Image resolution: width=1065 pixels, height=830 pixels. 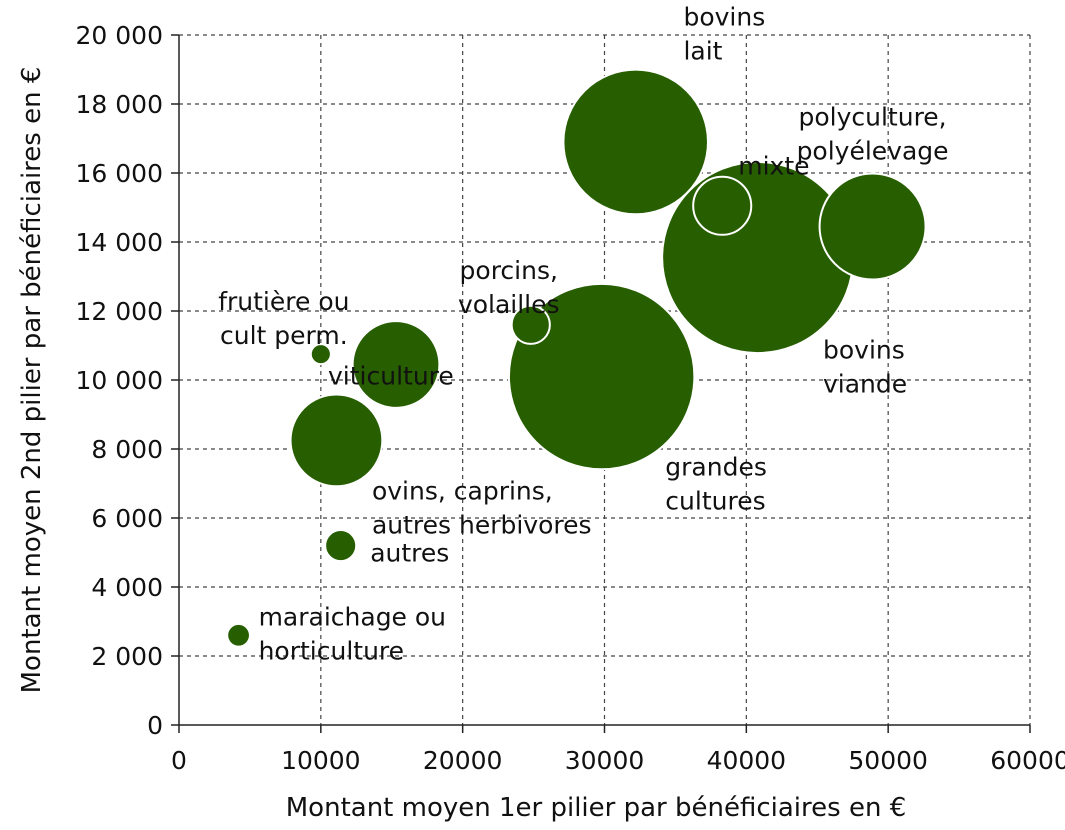 I want to click on bubble-label: porcins, volailles, so click(x=509, y=287).